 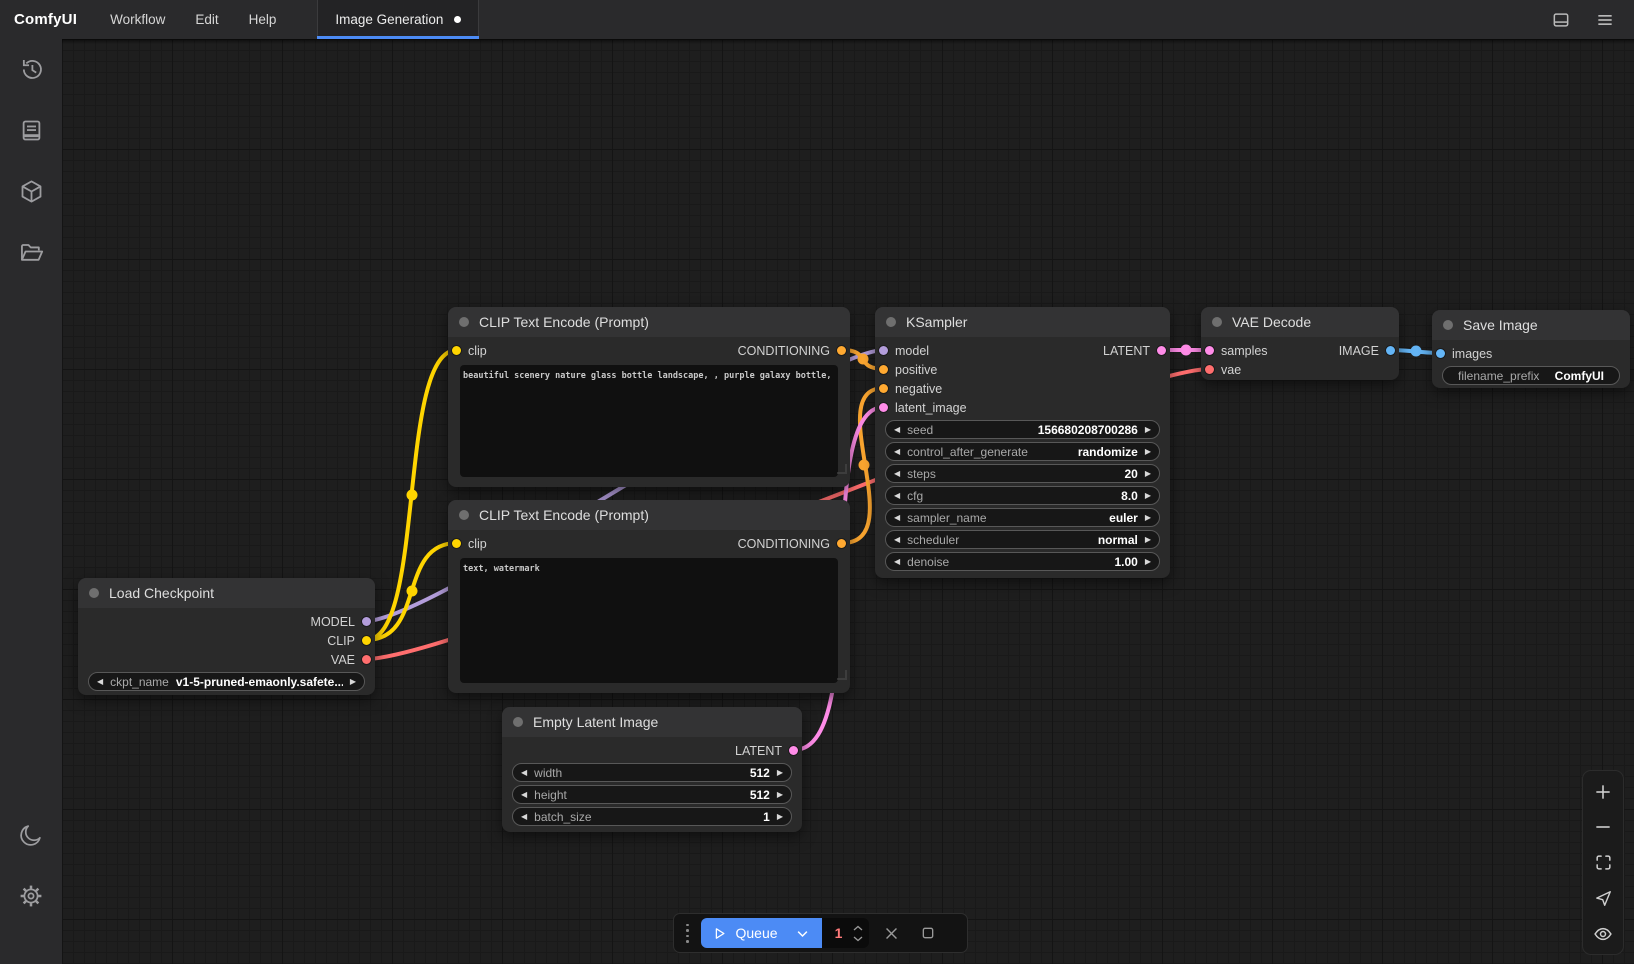 What do you see at coordinates (207, 19) in the screenshot?
I see `menu-edit: Edit` at bounding box center [207, 19].